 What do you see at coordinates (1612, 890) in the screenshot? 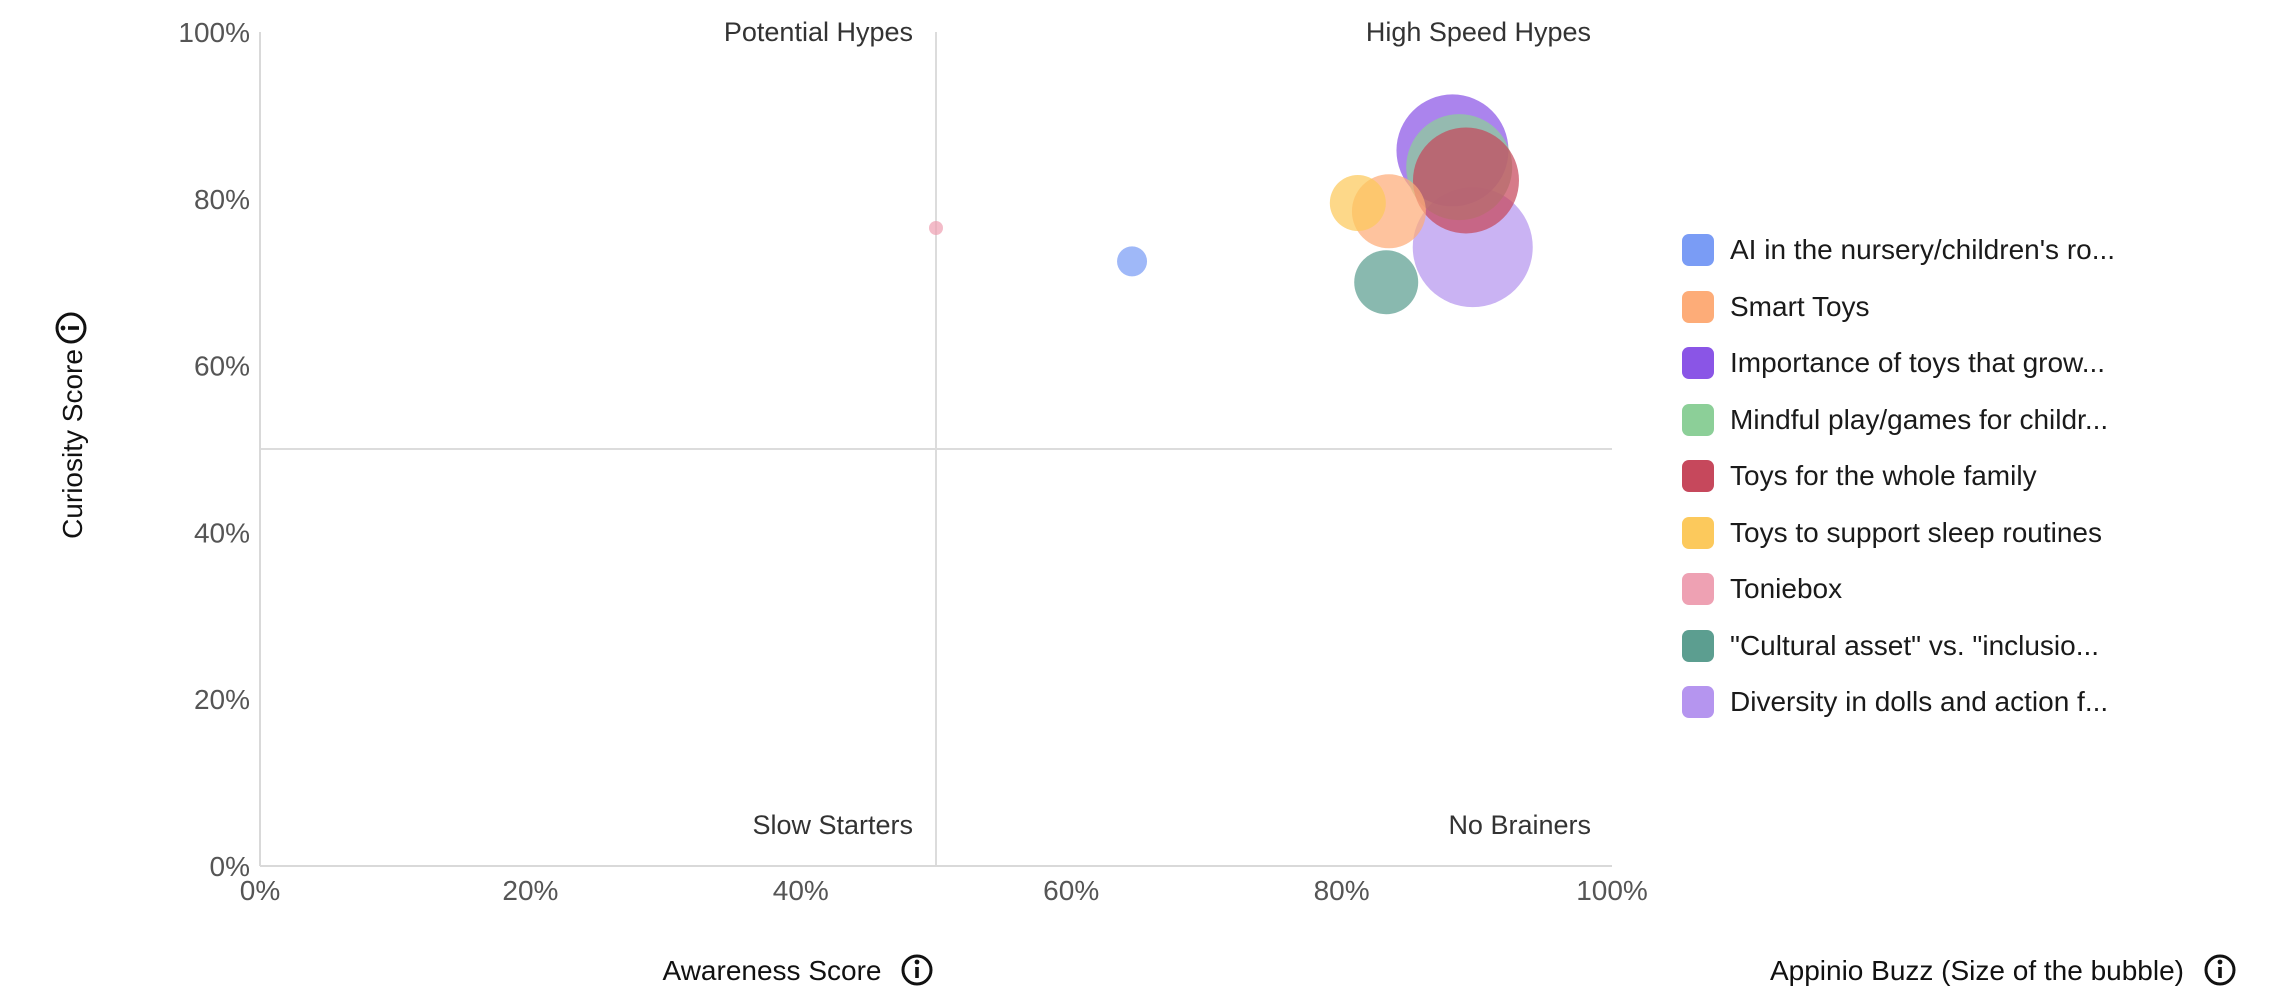
I see `x-tick-label: 100%` at bounding box center [1612, 890].